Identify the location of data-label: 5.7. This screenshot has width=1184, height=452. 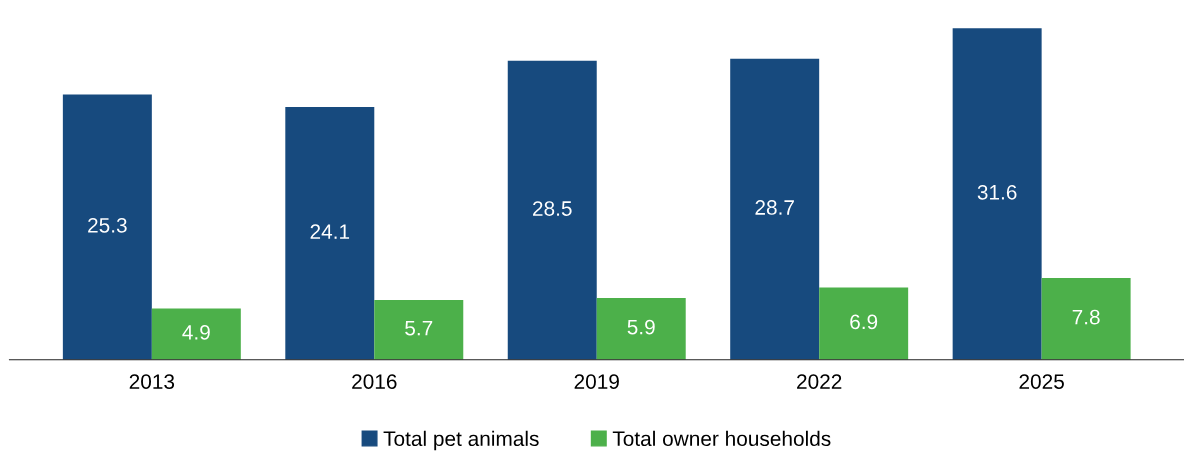
(419, 328).